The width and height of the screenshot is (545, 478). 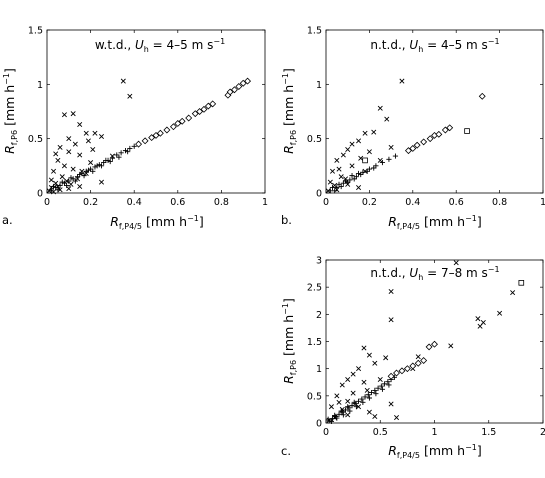 What do you see at coordinates (157, 222) in the screenshot?
I see `x-axis-label: Rf,P4/5 [mm h−1]` at bounding box center [157, 222].